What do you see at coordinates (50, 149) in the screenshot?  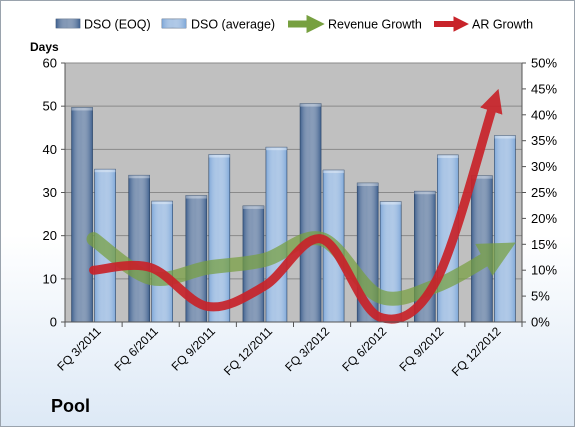 I see `y-tick-label: 40` at bounding box center [50, 149].